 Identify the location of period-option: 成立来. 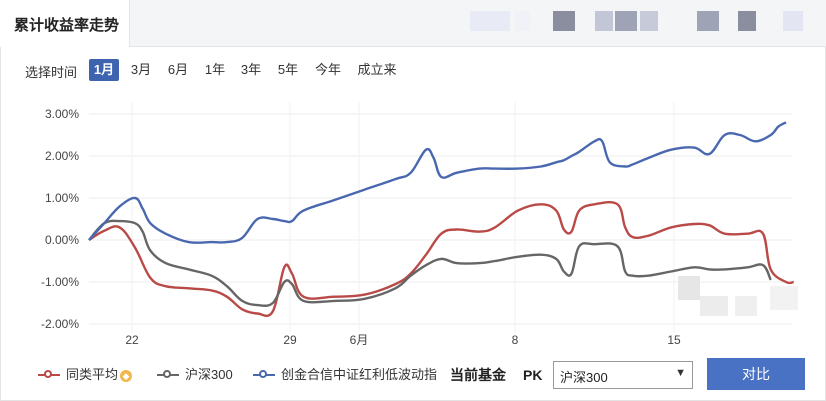
(377, 69).